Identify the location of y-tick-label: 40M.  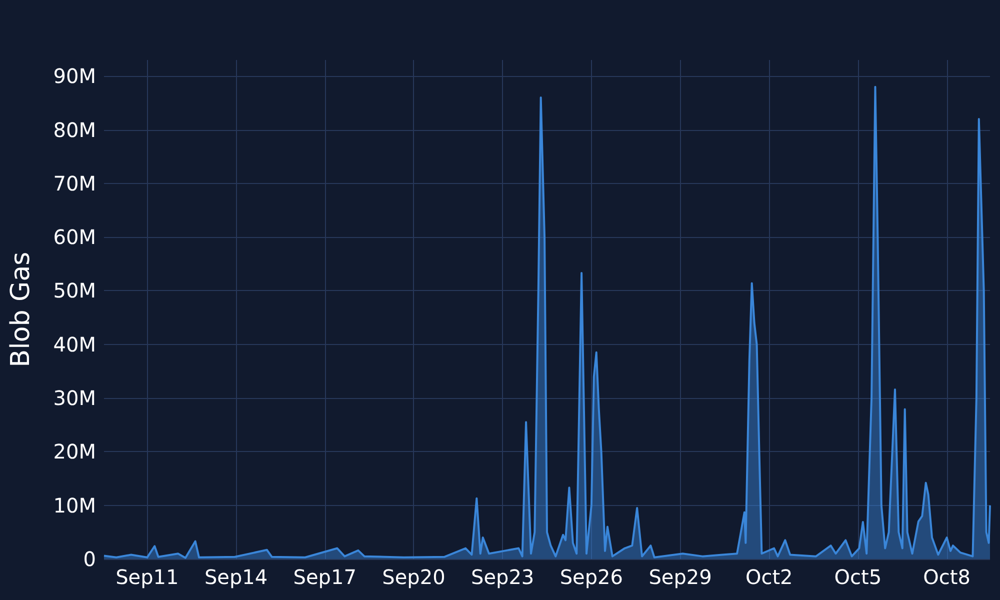
(74, 344).